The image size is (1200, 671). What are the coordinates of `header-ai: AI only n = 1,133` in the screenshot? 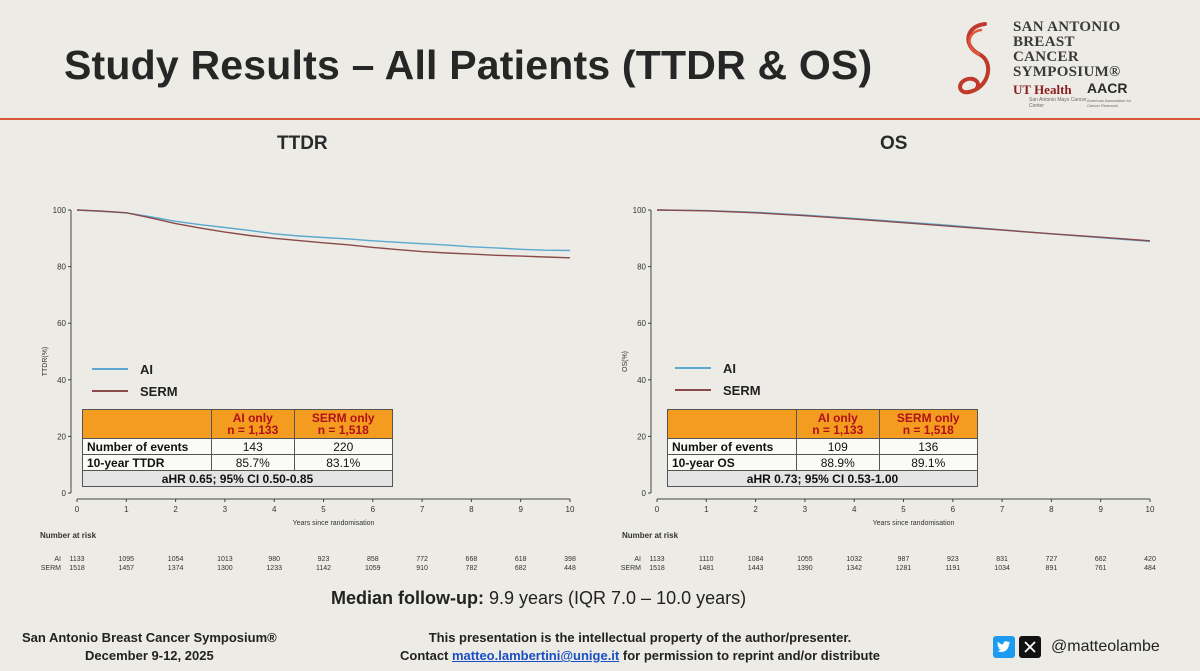 It's located at (838, 424).